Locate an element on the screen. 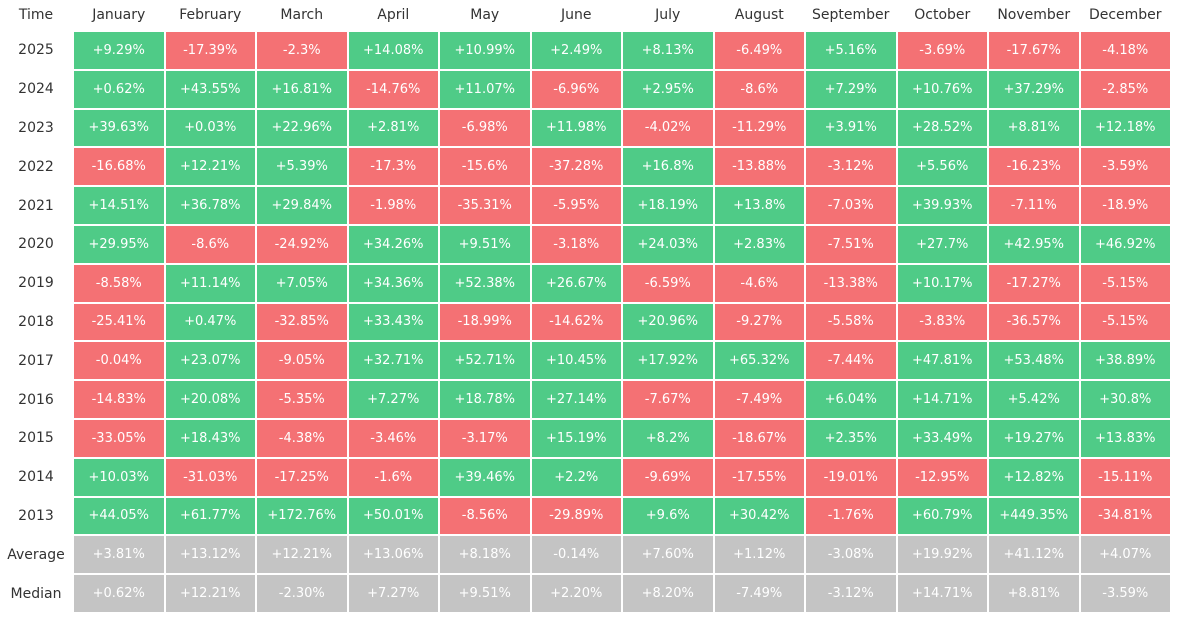 The image size is (1200, 623). row-label: Average is located at coordinates (36, 554).